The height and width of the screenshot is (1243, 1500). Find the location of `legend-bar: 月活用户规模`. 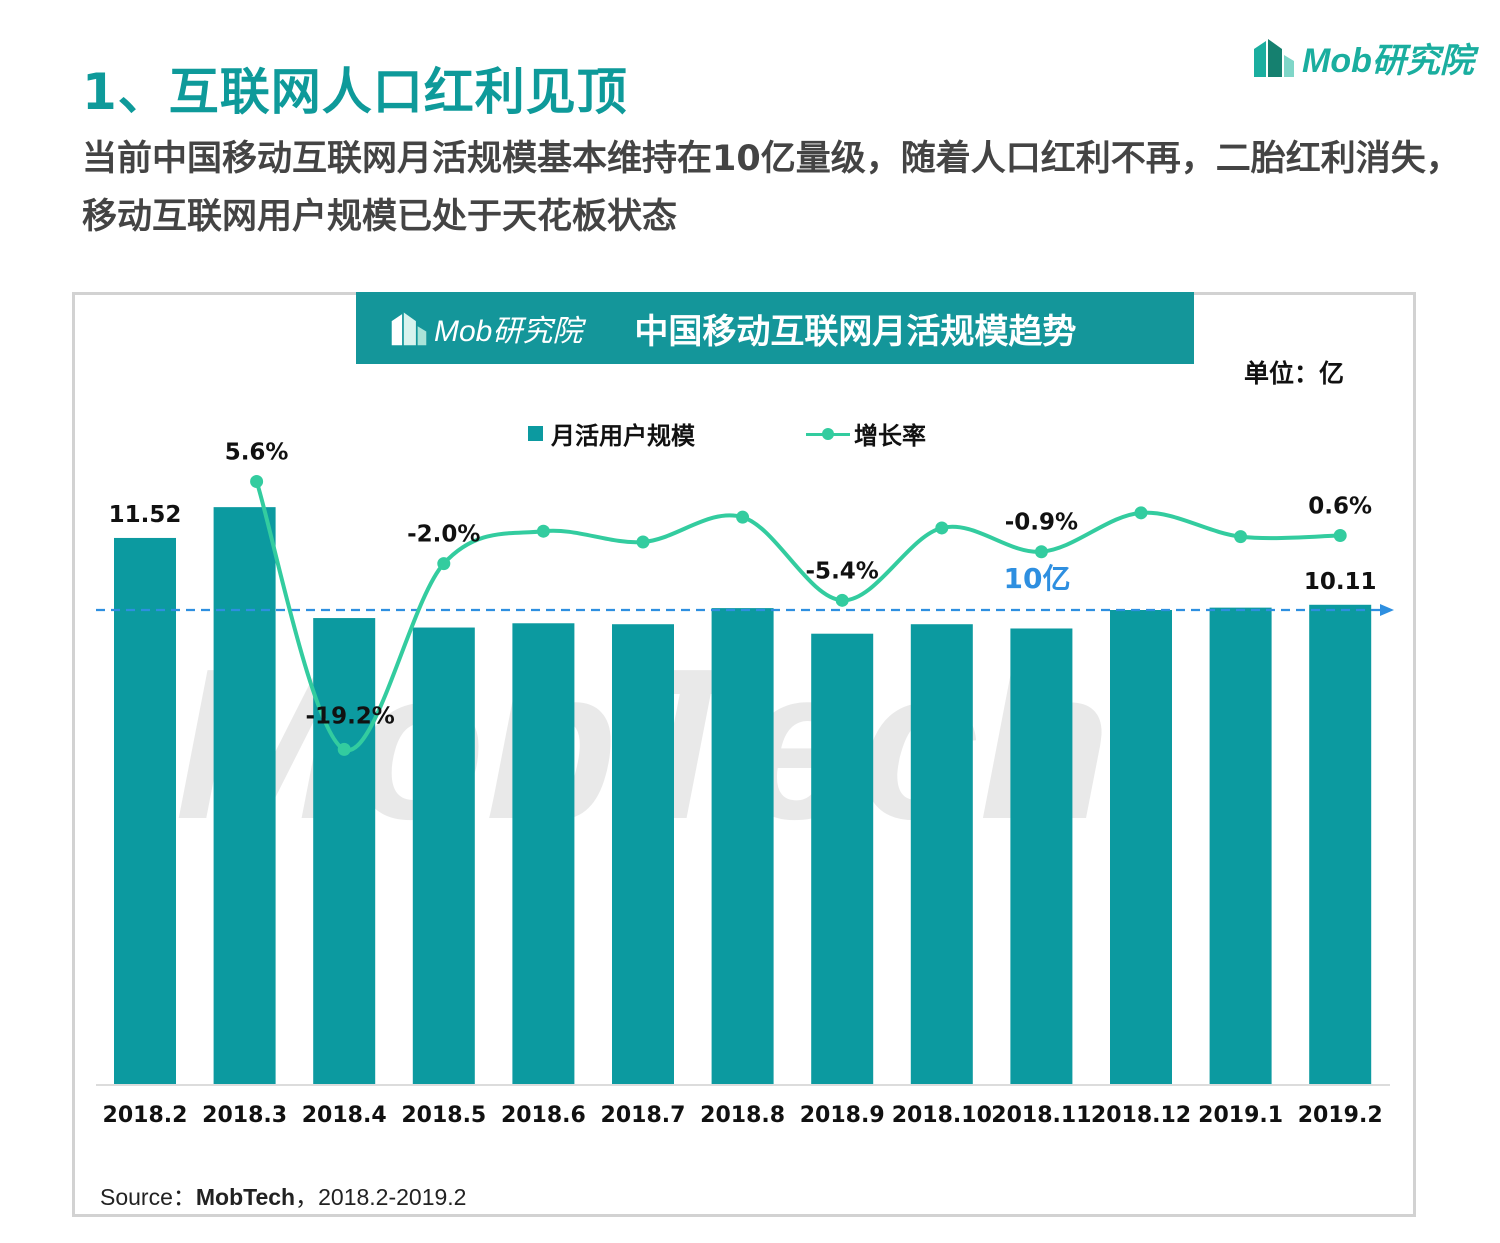

legend-bar: 月活用户规模 is located at coordinates (611, 433).